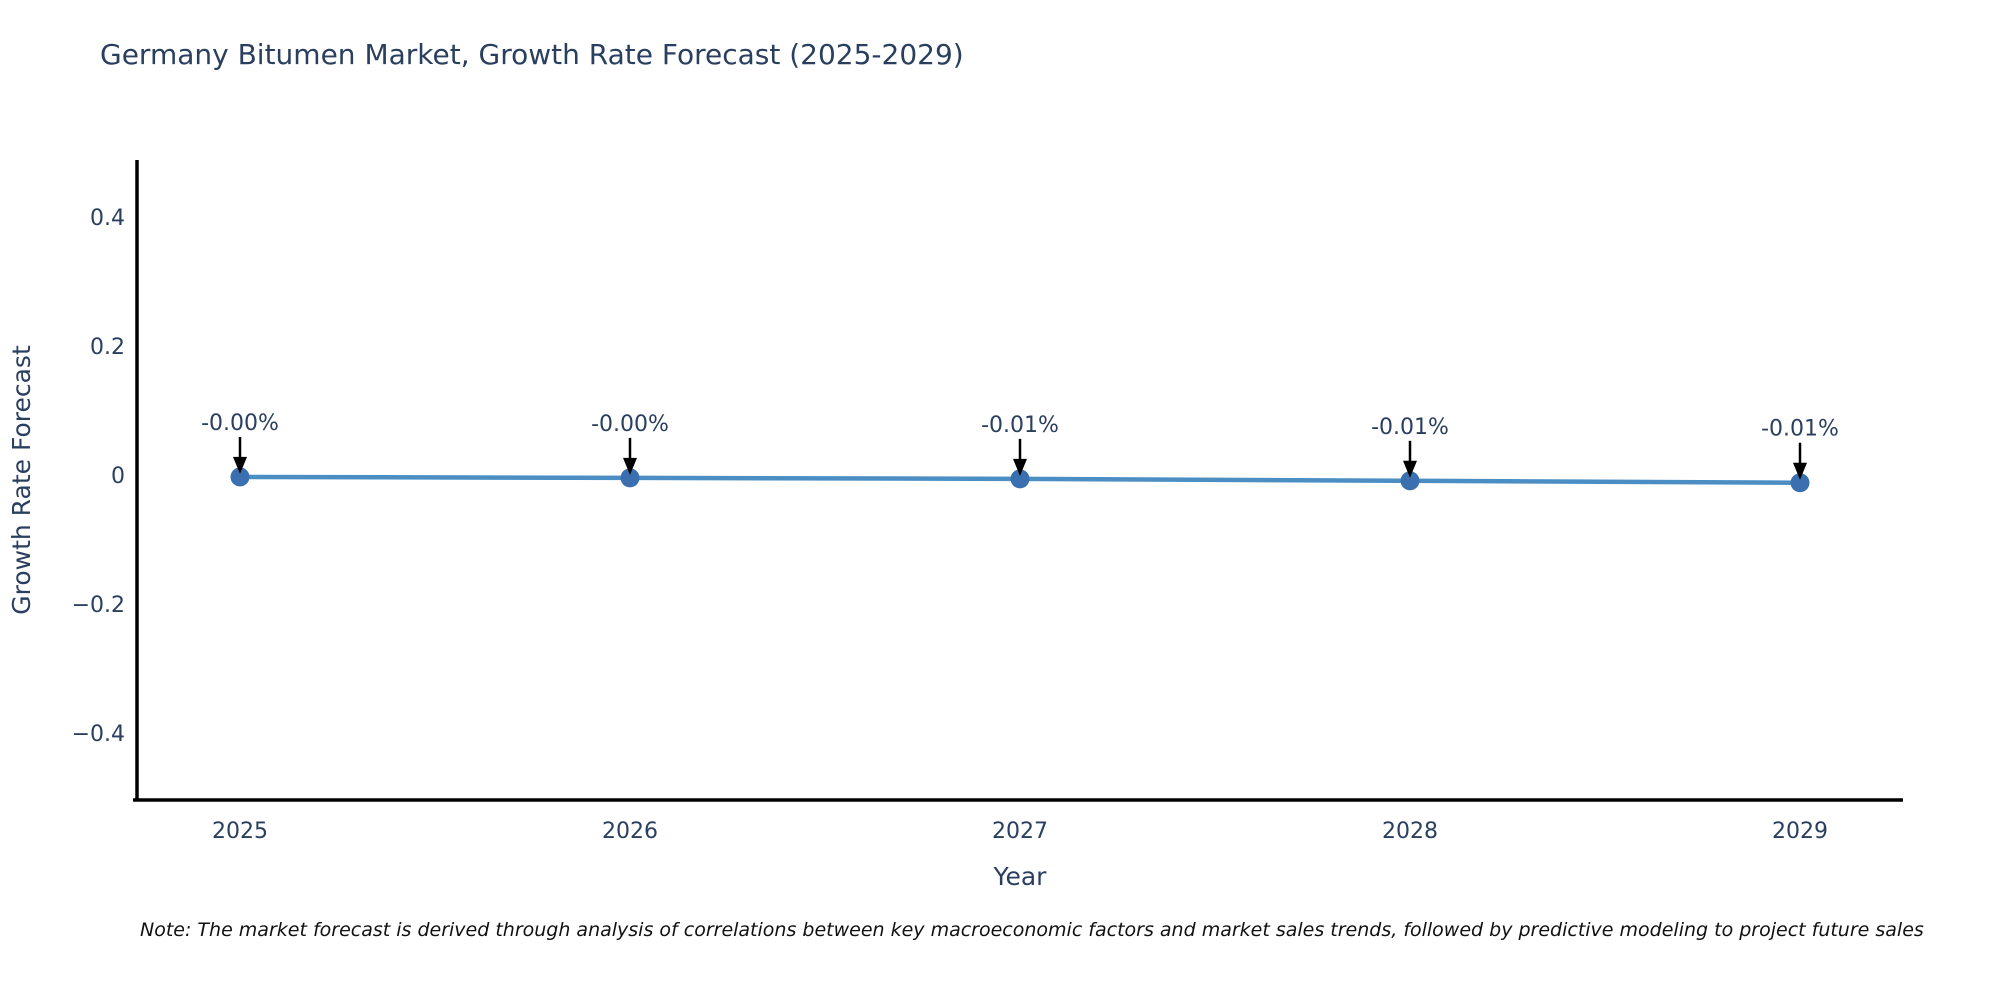 Image resolution: width=2000 pixels, height=1000 pixels. Describe the element at coordinates (98, 605) in the screenshot. I see `y-tick-label: −0.2` at that location.